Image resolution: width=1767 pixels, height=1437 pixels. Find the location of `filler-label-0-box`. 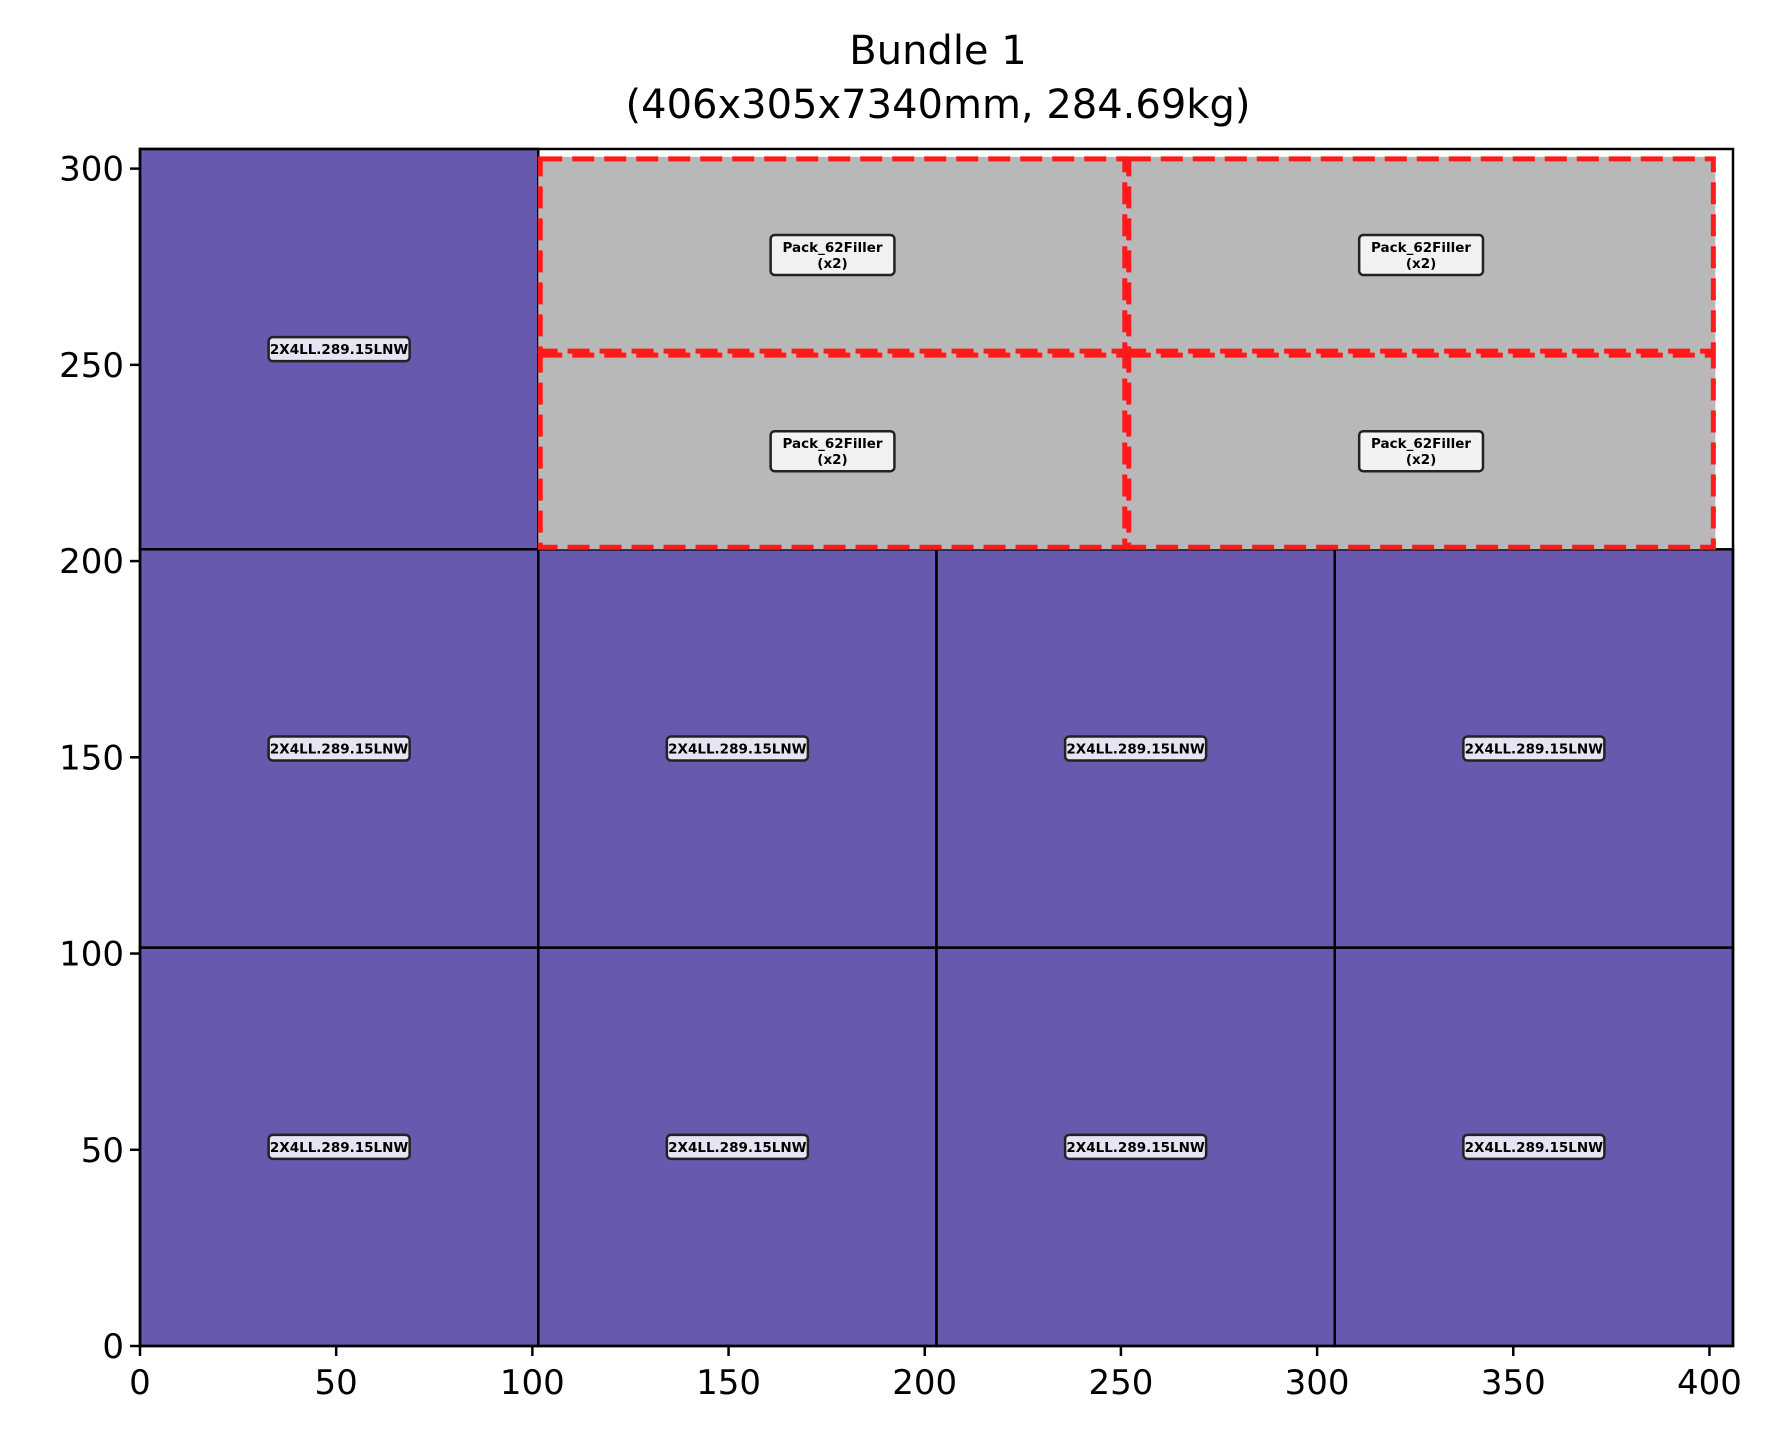

filler-label-0-box is located at coordinates (832, 255).